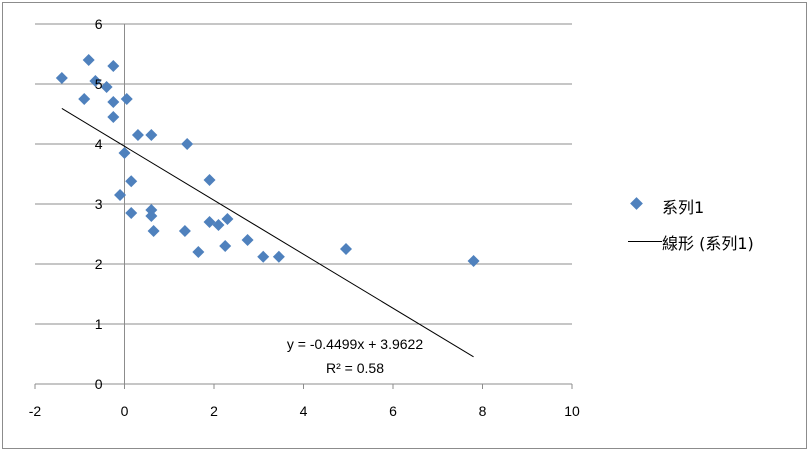 The width and height of the screenshot is (811, 453). Describe the element at coordinates (708, 243) in the screenshot. I see `legend-trendline-label: 線形 (系列1)` at that location.